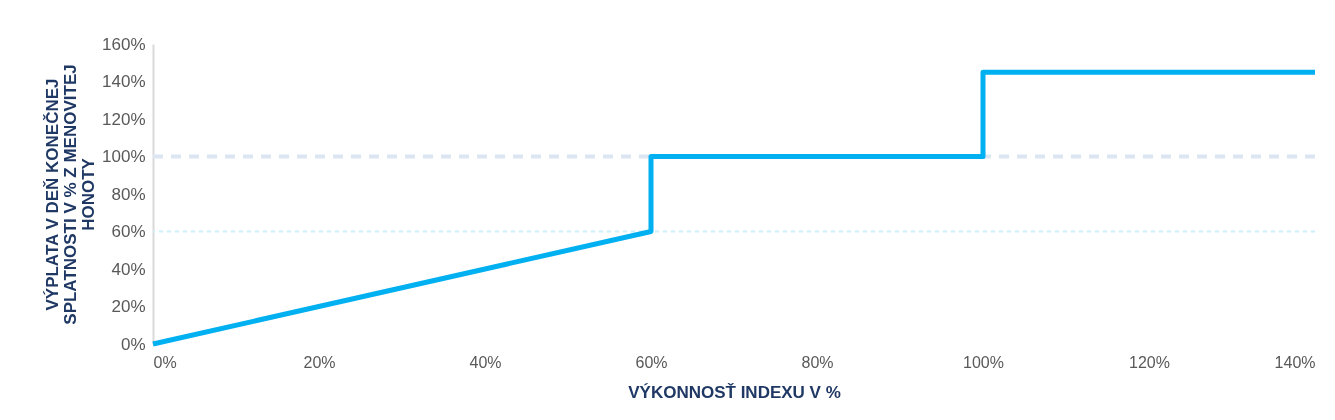 This screenshot has height=420, width=1335. I want to click on x-tick-label: 20%, so click(319, 362).